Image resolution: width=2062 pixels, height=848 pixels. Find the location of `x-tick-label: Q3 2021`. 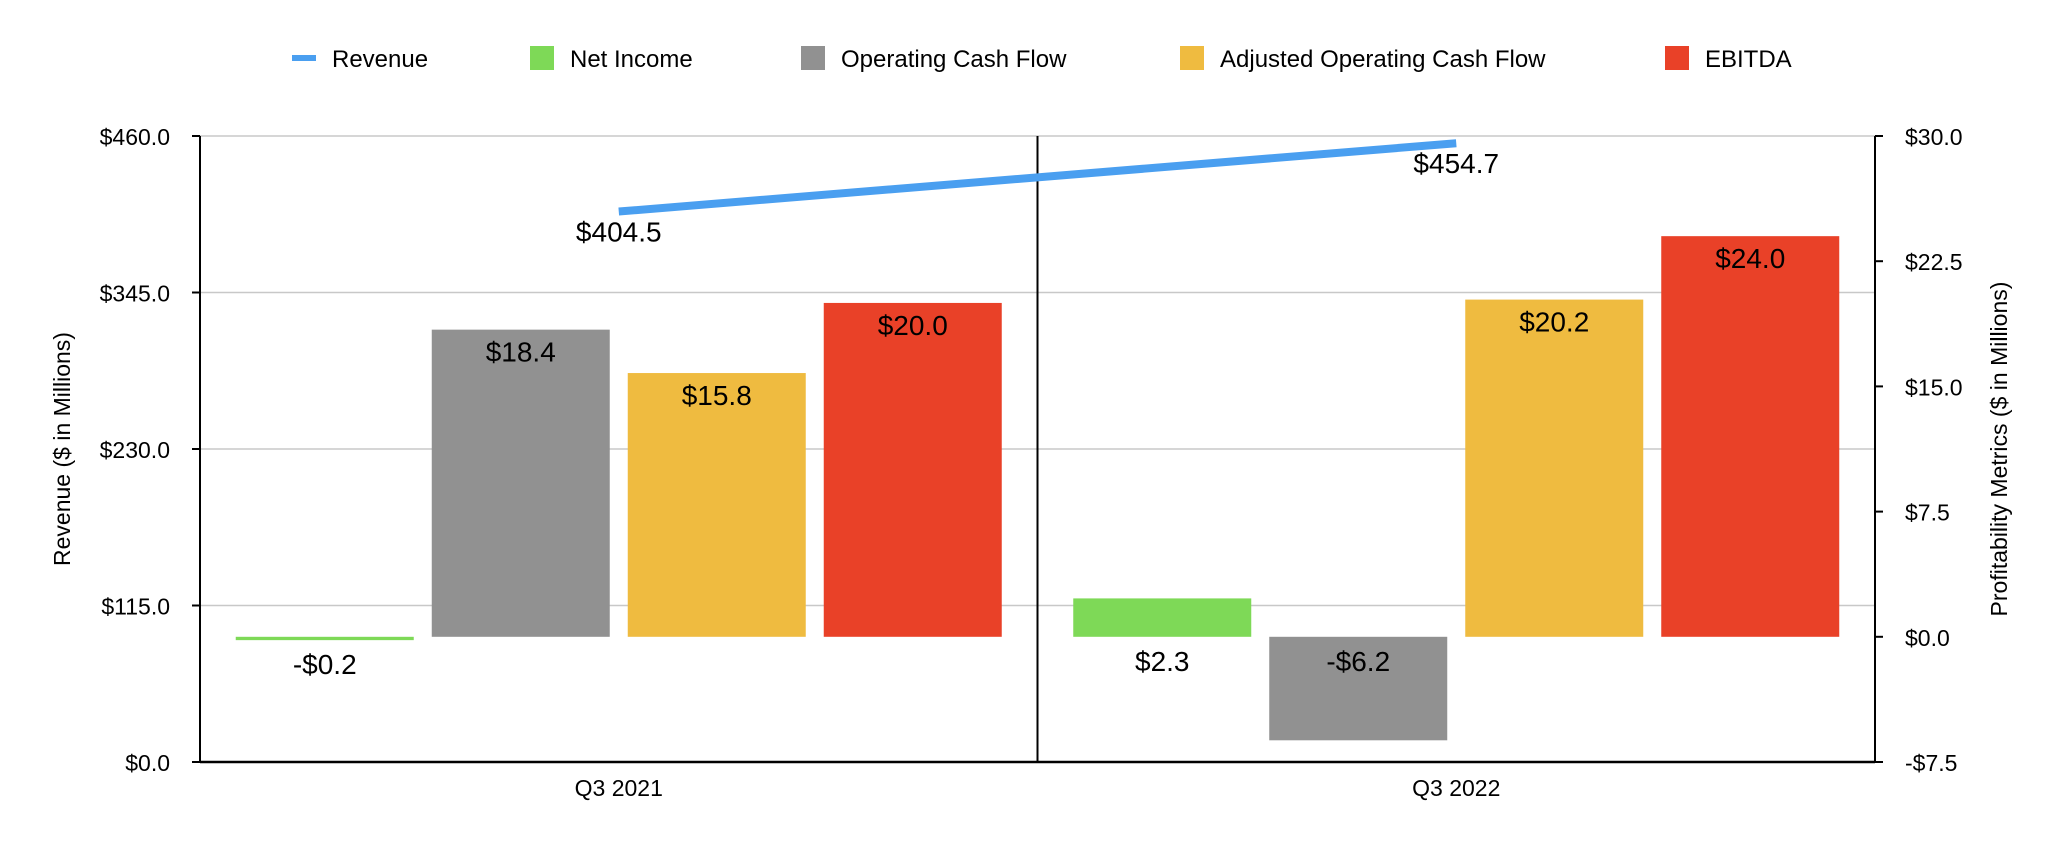

x-tick-label: Q3 2021 is located at coordinates (619, 788).